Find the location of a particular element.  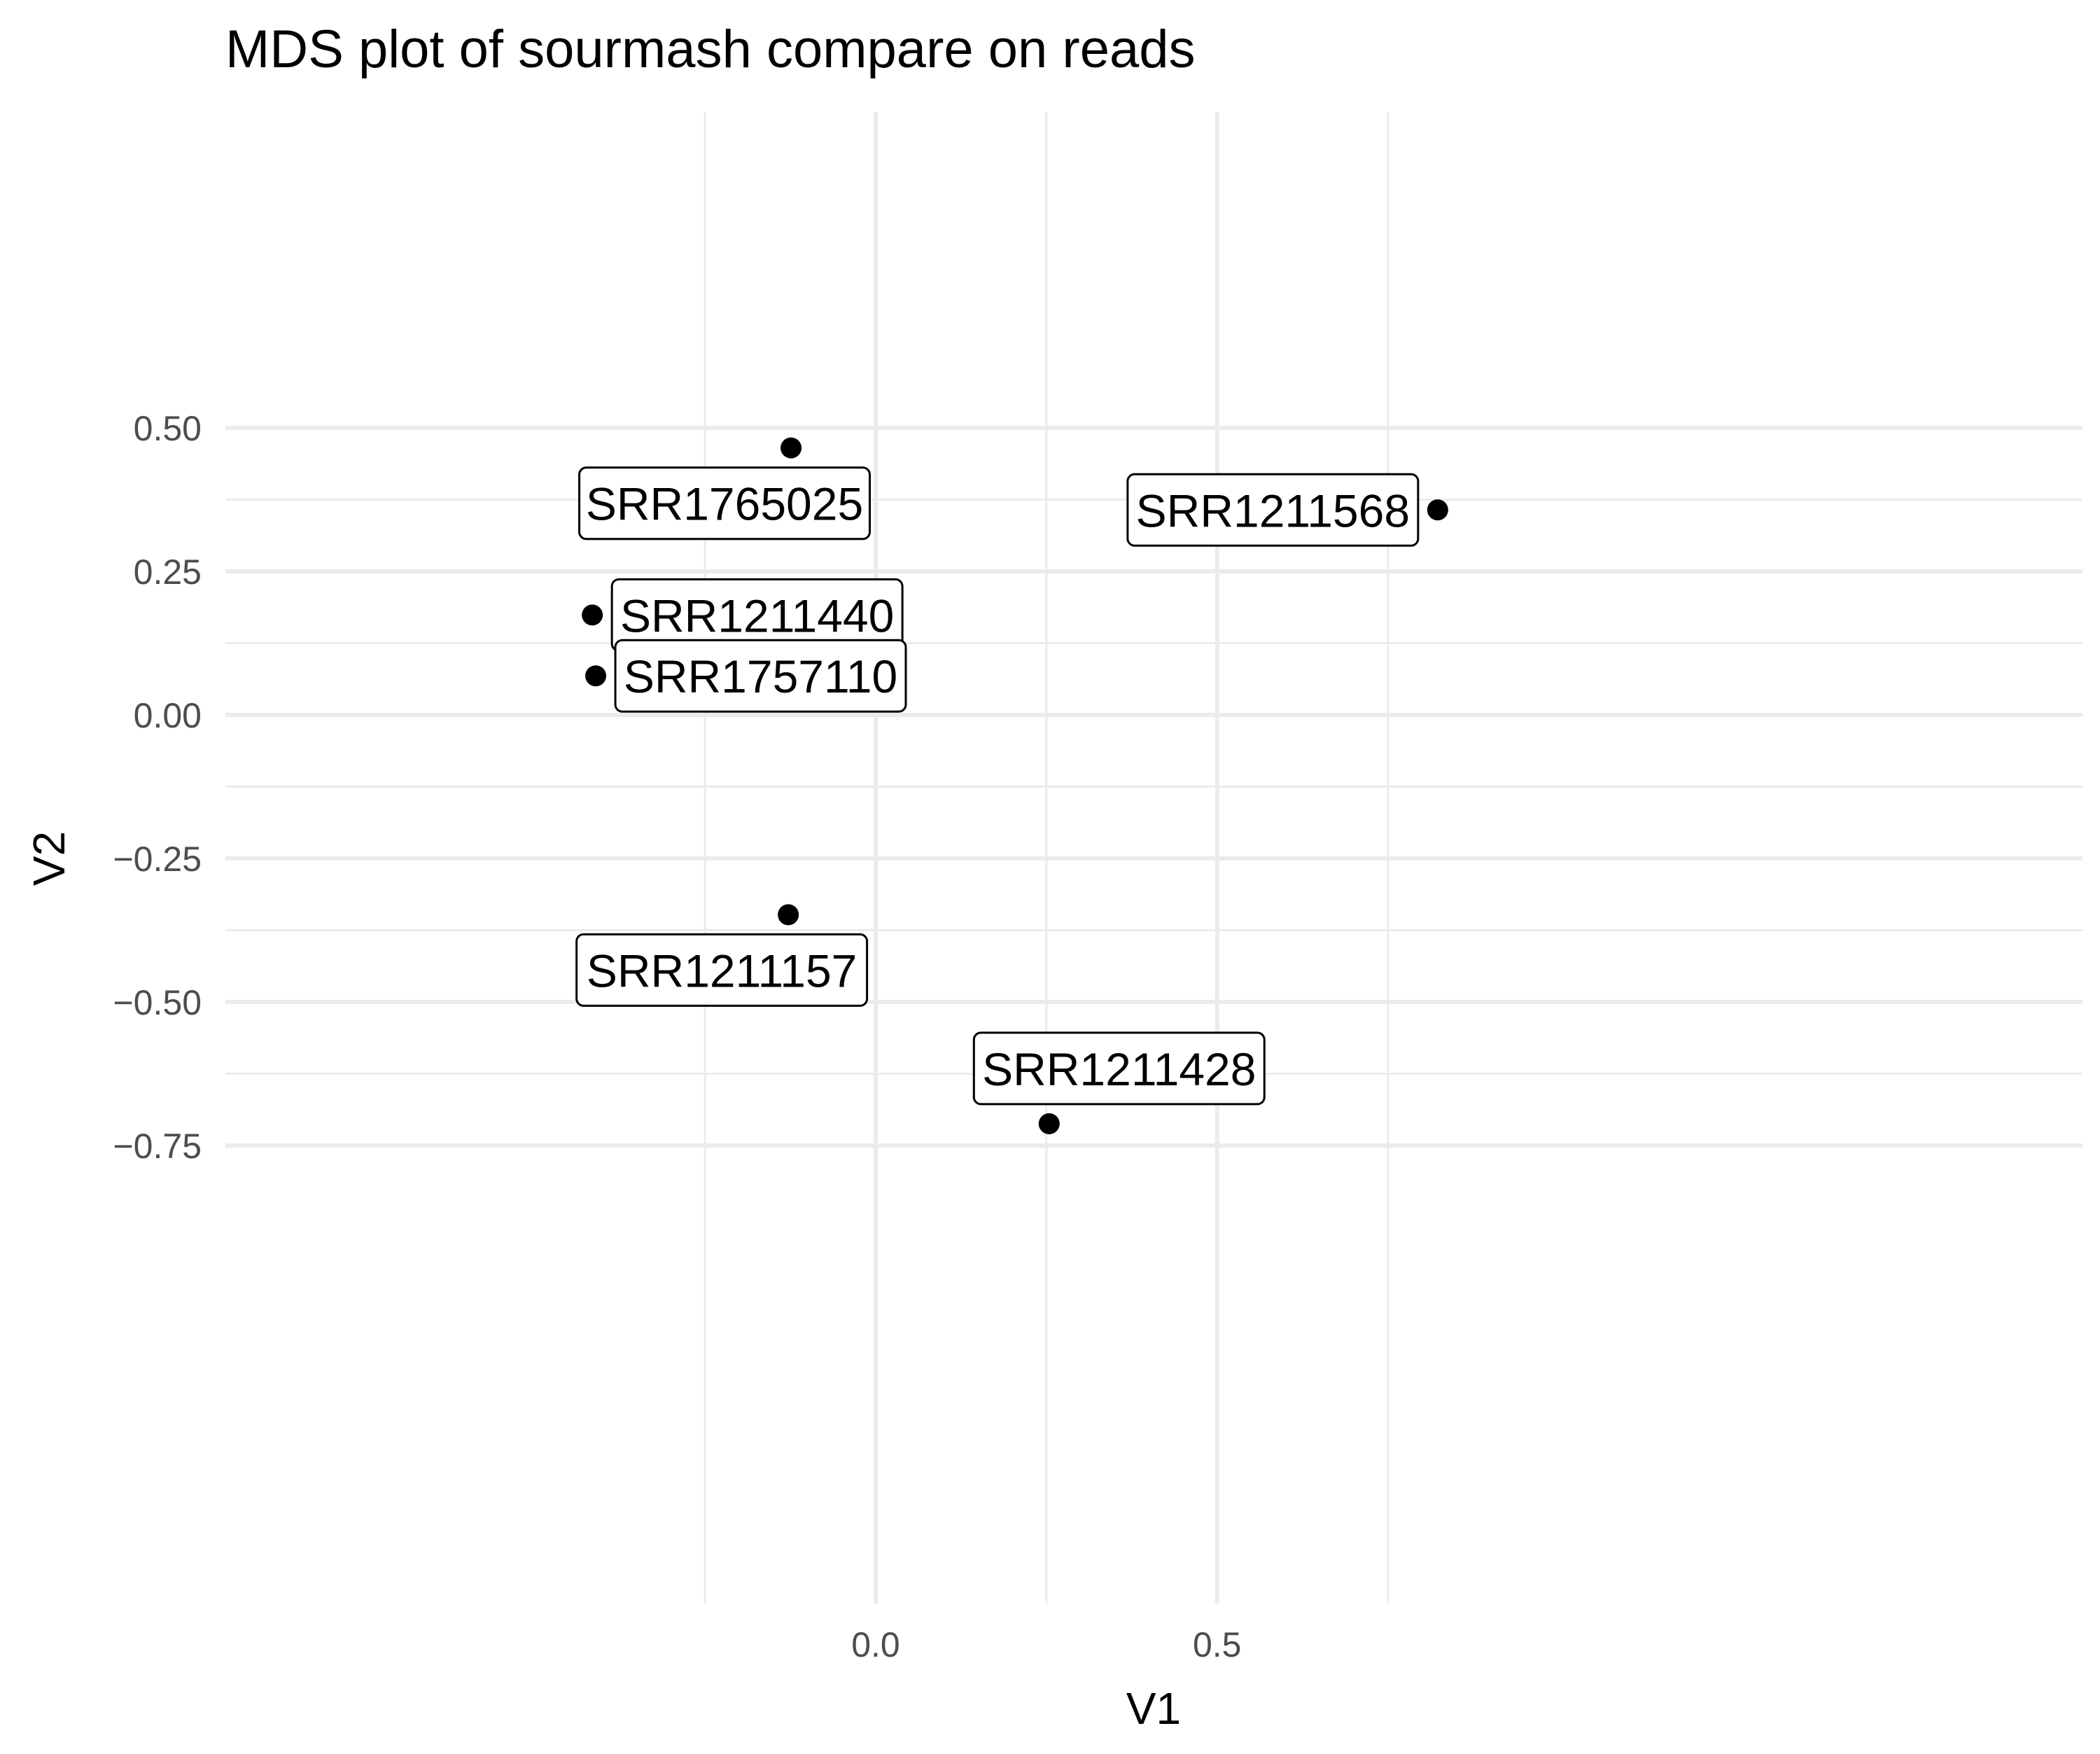

y-axis-label: V2 is located at coordinates (49, 858).